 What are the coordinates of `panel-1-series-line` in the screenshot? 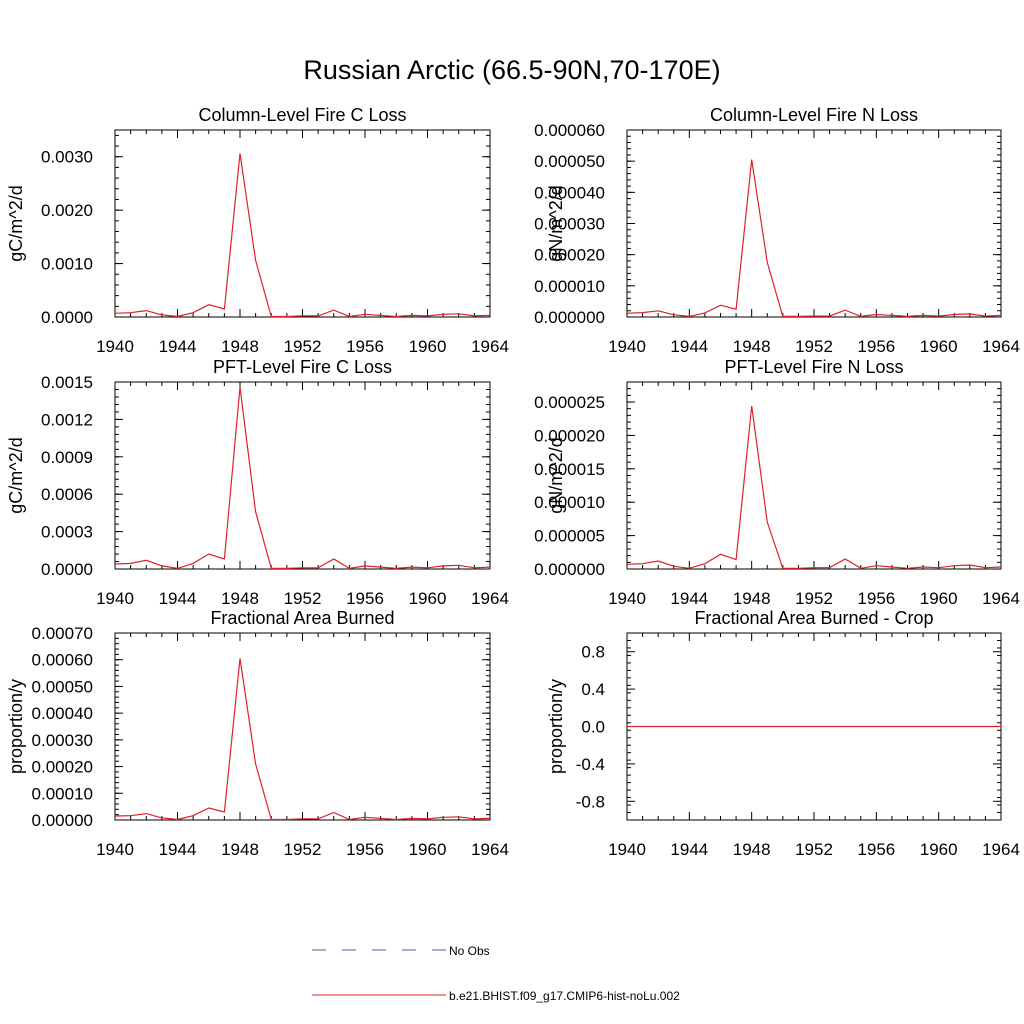 It's located at (302, 235).